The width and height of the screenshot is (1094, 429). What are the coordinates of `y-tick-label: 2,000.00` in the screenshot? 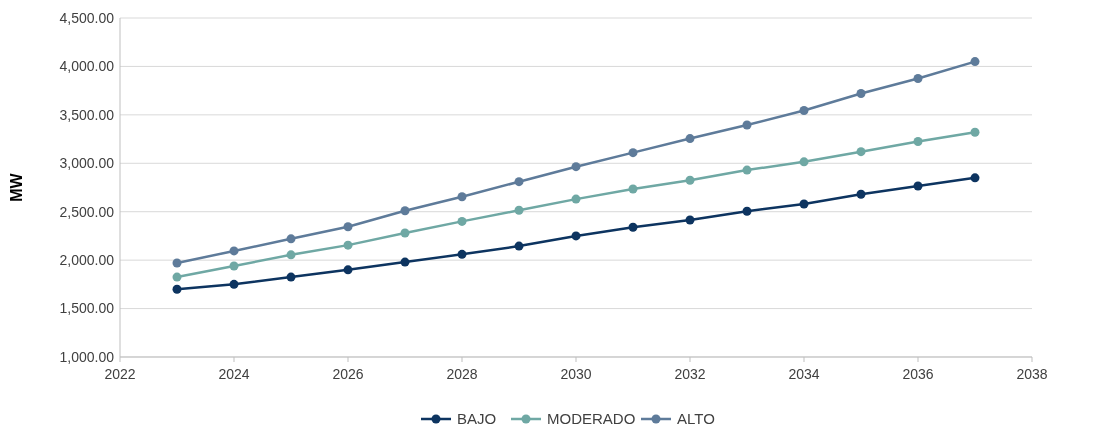 It's located at (87, 260).